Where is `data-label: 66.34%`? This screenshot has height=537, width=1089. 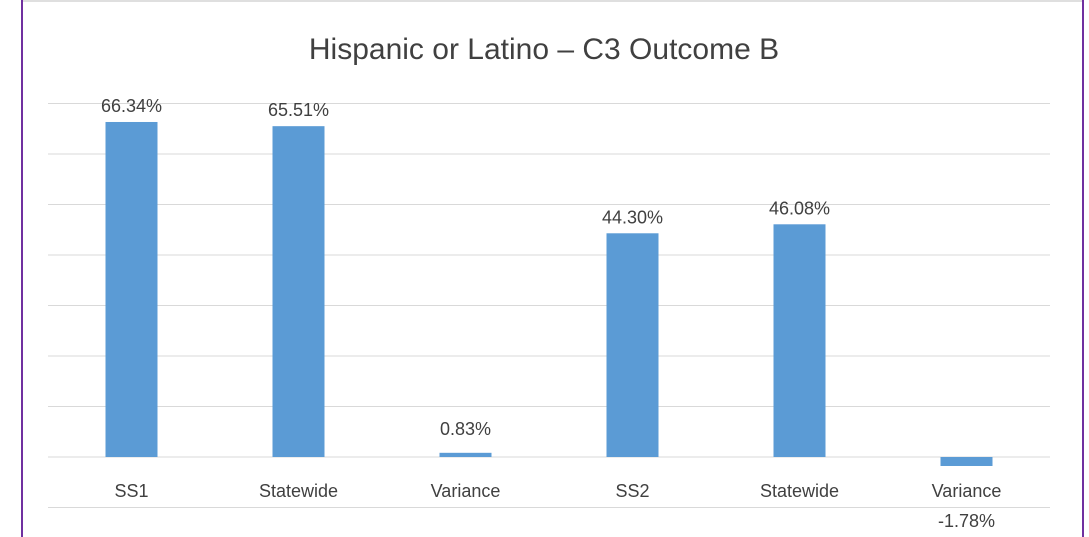
data-label: 66.34% is located at coordinates (131, 106).